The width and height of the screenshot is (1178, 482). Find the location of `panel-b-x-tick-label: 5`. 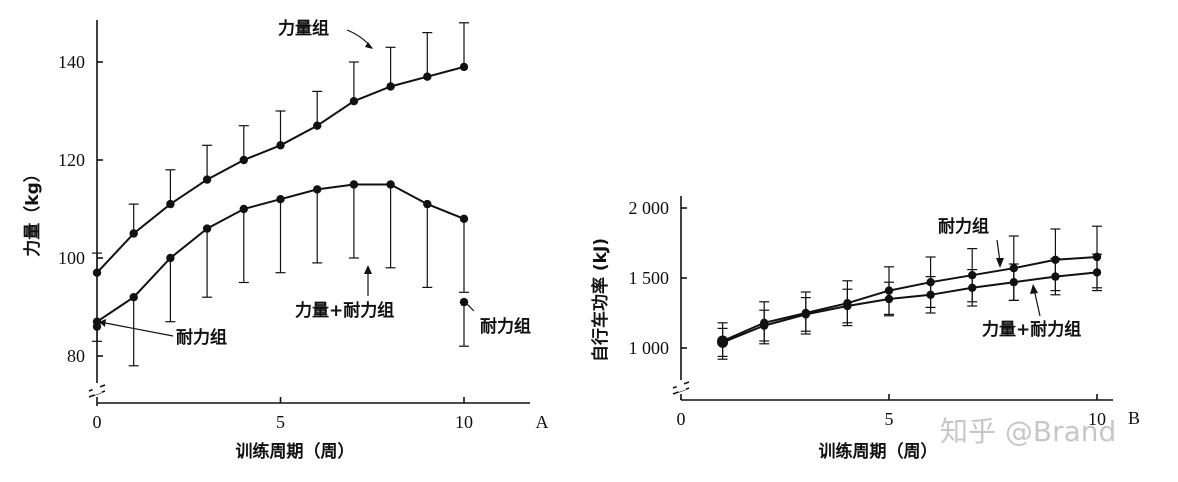

panel-b-x-tick-label: 5 is located at coordinates (889, 419).